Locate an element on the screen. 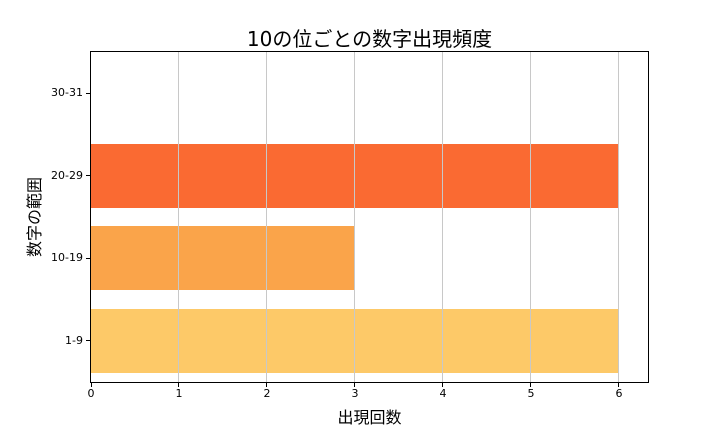 The width and height of the screenshot is (720, 432). x-tick-label-2: 2 is located at coordinates (267, 393).